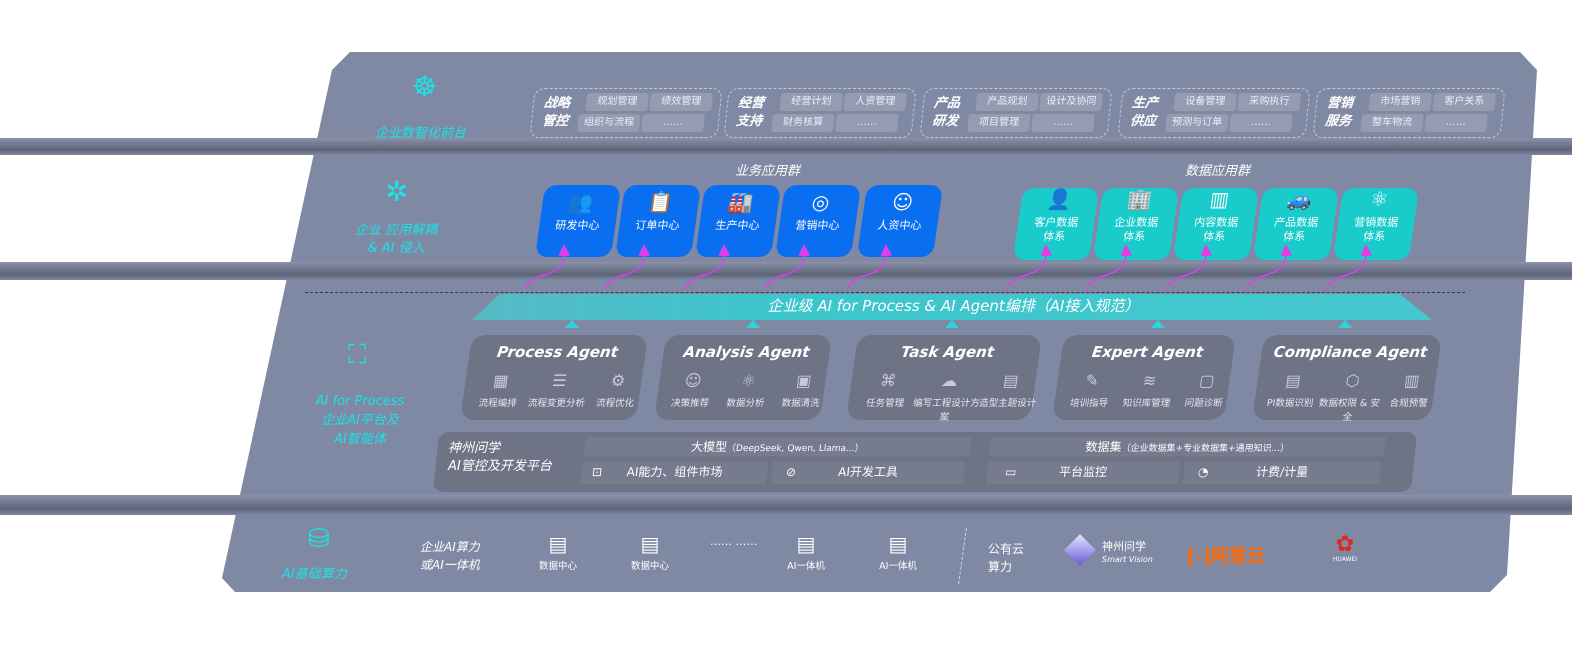 The height and width of the screenshot is (647, 1572). I want to click on enterprise-compute: 企业AI算力, so click(450, 547).